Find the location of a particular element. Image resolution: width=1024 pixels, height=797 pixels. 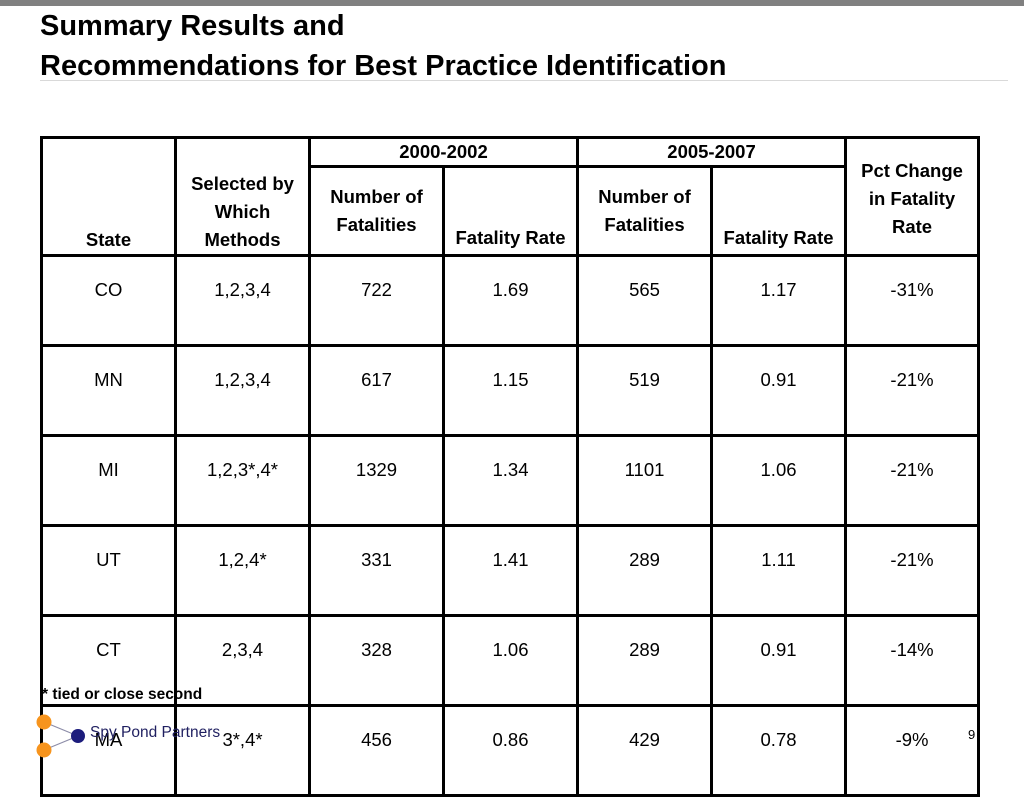

cell-rate-2005: 0.78 is located at coordinates (779, 750).